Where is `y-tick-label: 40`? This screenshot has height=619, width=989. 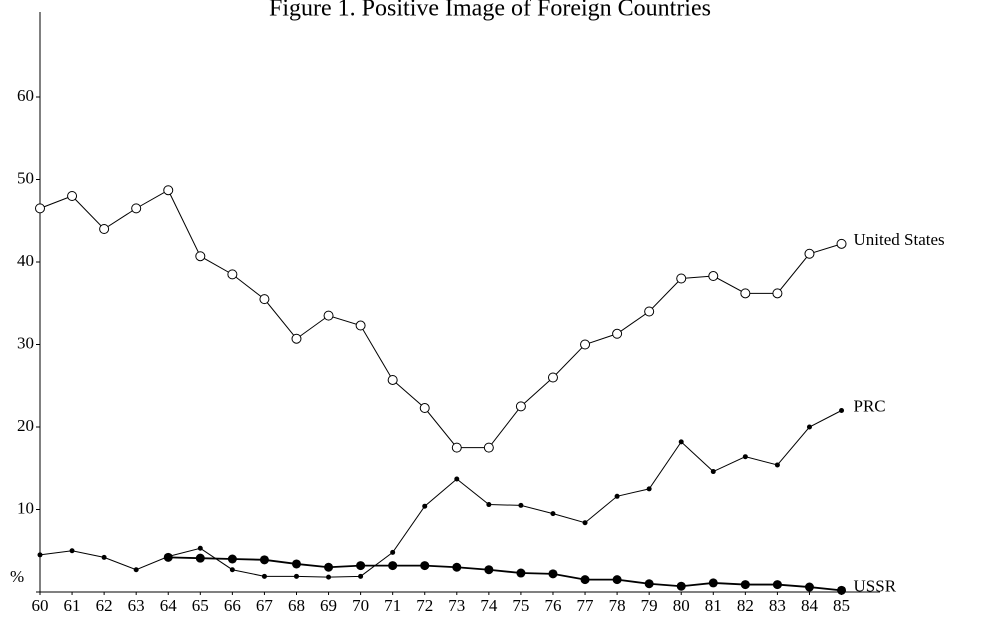
y-tick-label: 40 is located at coordinates (25, 260).